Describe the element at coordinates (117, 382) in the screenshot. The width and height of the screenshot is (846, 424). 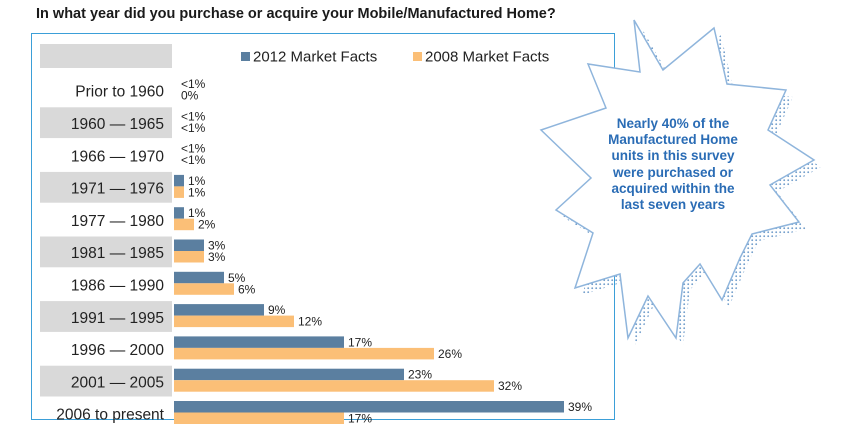
I see `category-label: 2001 — 2005` at that location.